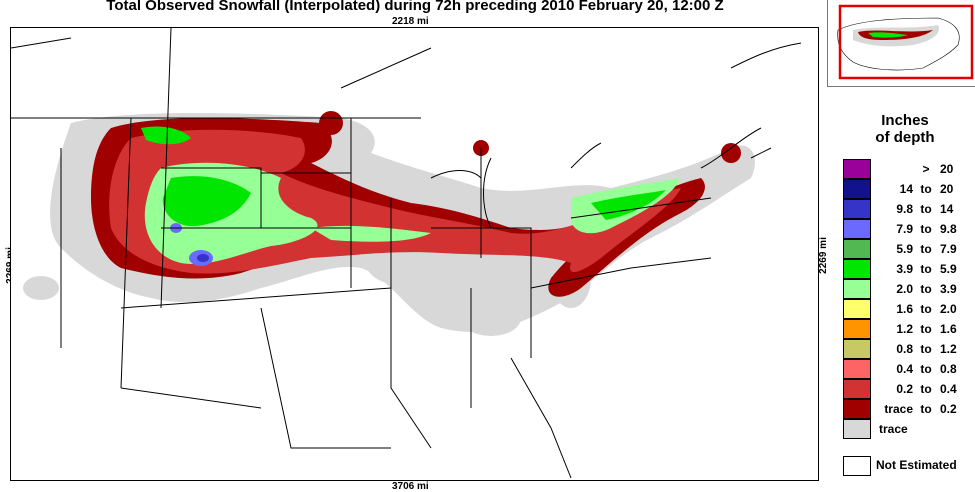 The width and height of the screenshot is (975, 492). I want to click on not-estimated-label: Not Estimated, so click(916, 465).